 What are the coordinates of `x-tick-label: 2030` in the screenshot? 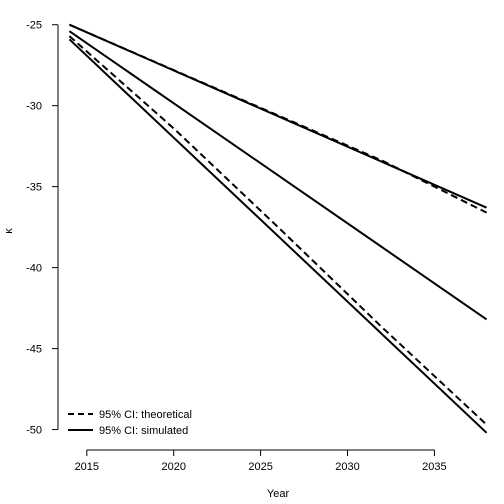 It's located at (347, 467).